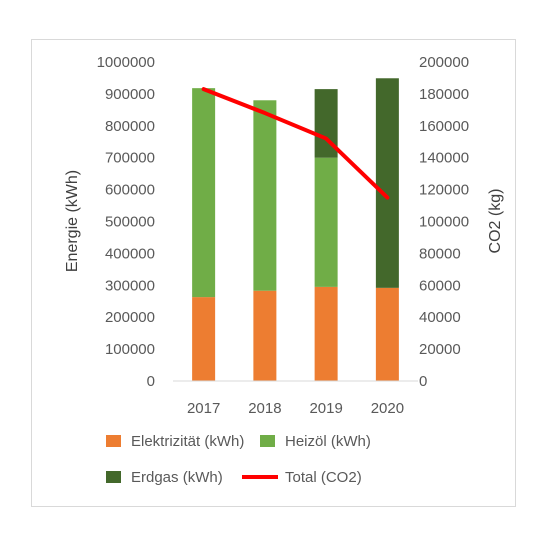 The height and width of the screenshot is (560, 560). What do you see at coordinates (444, 222) in the screenshot?
I see `y2-tick-label: 100000` at bounding box center [444, 222].